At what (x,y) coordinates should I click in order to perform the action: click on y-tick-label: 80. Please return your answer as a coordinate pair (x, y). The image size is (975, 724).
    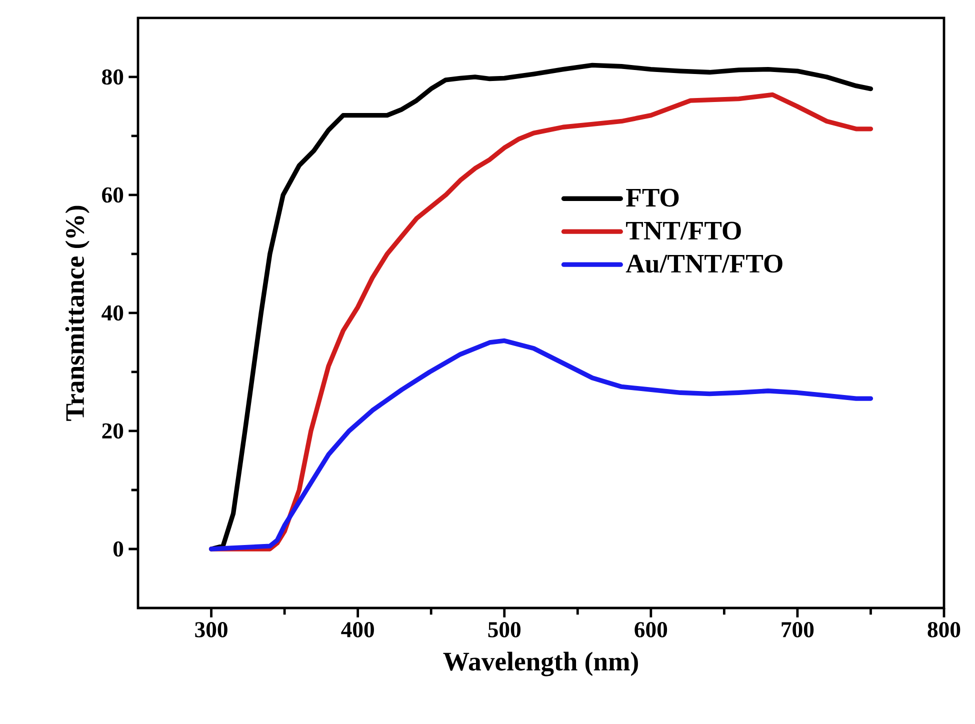
    Looking at the image, I should click on (113, 77).